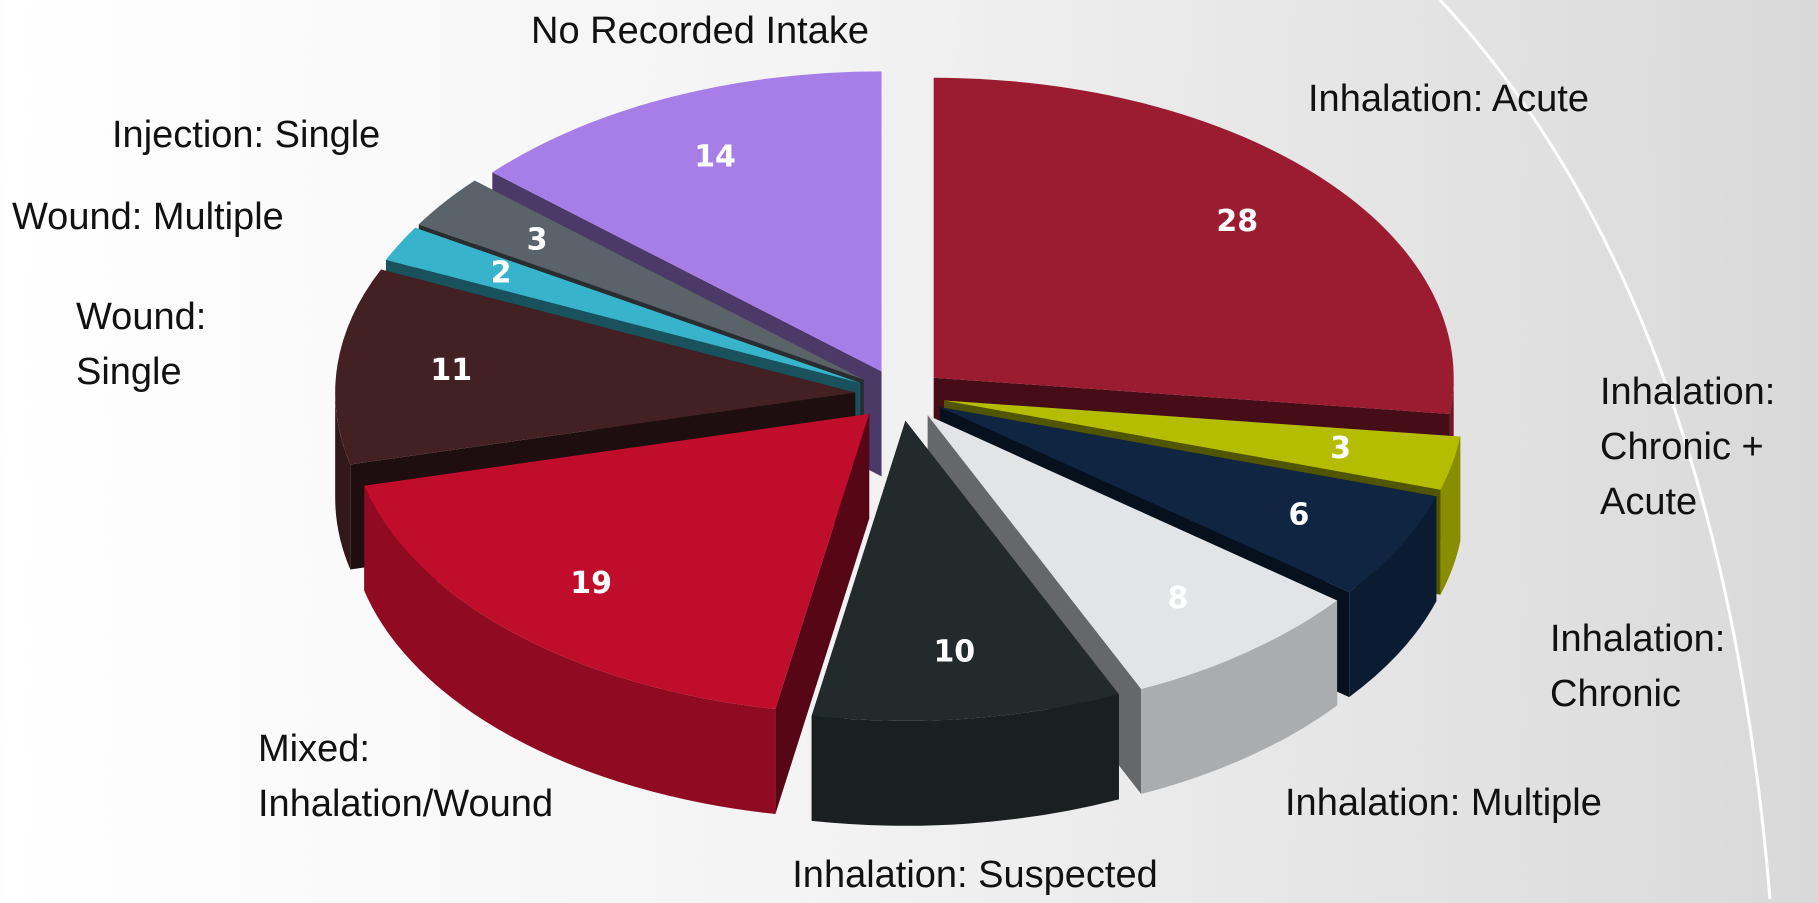 The image size is (1818, 903). Describe the element at coordinates (148, 217) in the screenshot. I see `category-label: Wound: Multiple` at that location.